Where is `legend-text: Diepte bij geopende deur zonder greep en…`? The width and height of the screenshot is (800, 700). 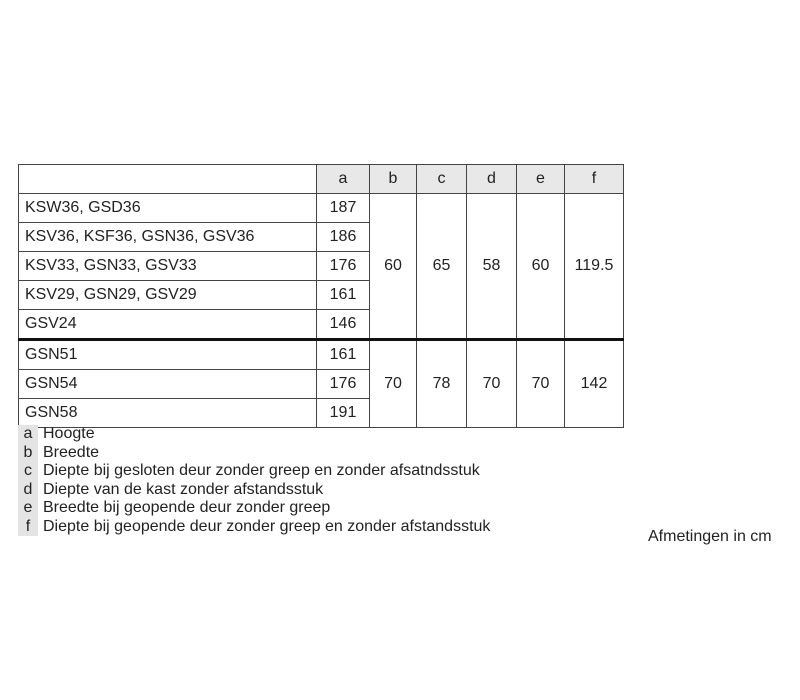
legend-text: Diepte bij geopende deur zonder greep en… is located at coordinates (267, 526).